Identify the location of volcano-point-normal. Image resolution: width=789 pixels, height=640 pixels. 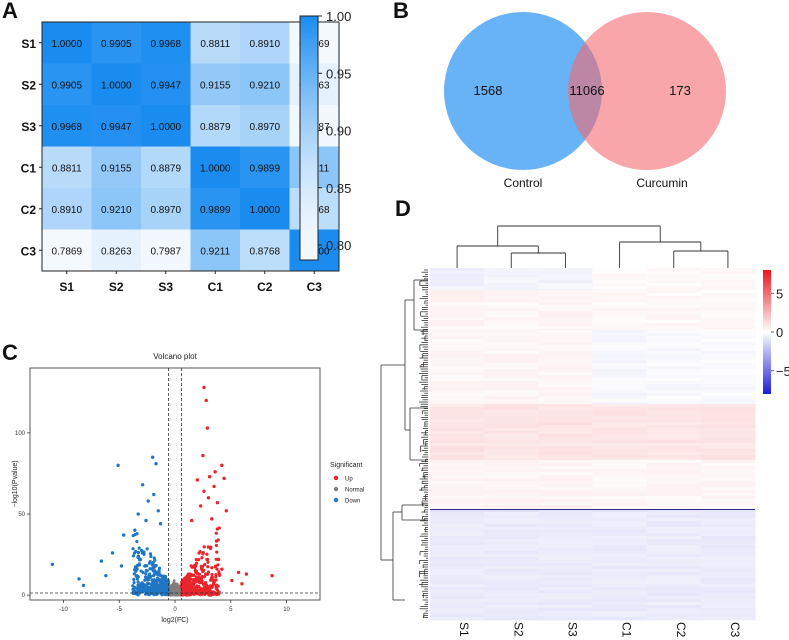
(177, 584).